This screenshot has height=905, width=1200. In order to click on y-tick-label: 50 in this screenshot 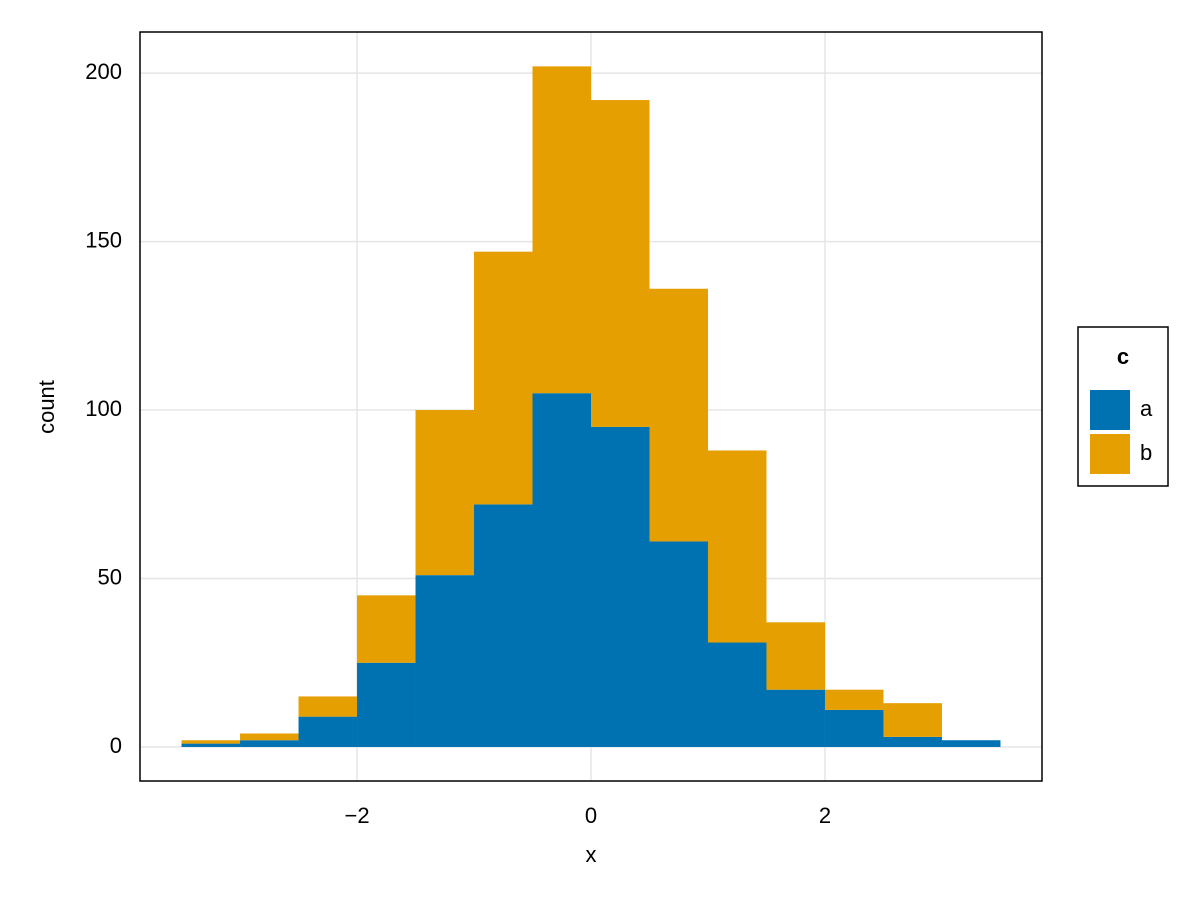, I will do `click(110, 576)`.